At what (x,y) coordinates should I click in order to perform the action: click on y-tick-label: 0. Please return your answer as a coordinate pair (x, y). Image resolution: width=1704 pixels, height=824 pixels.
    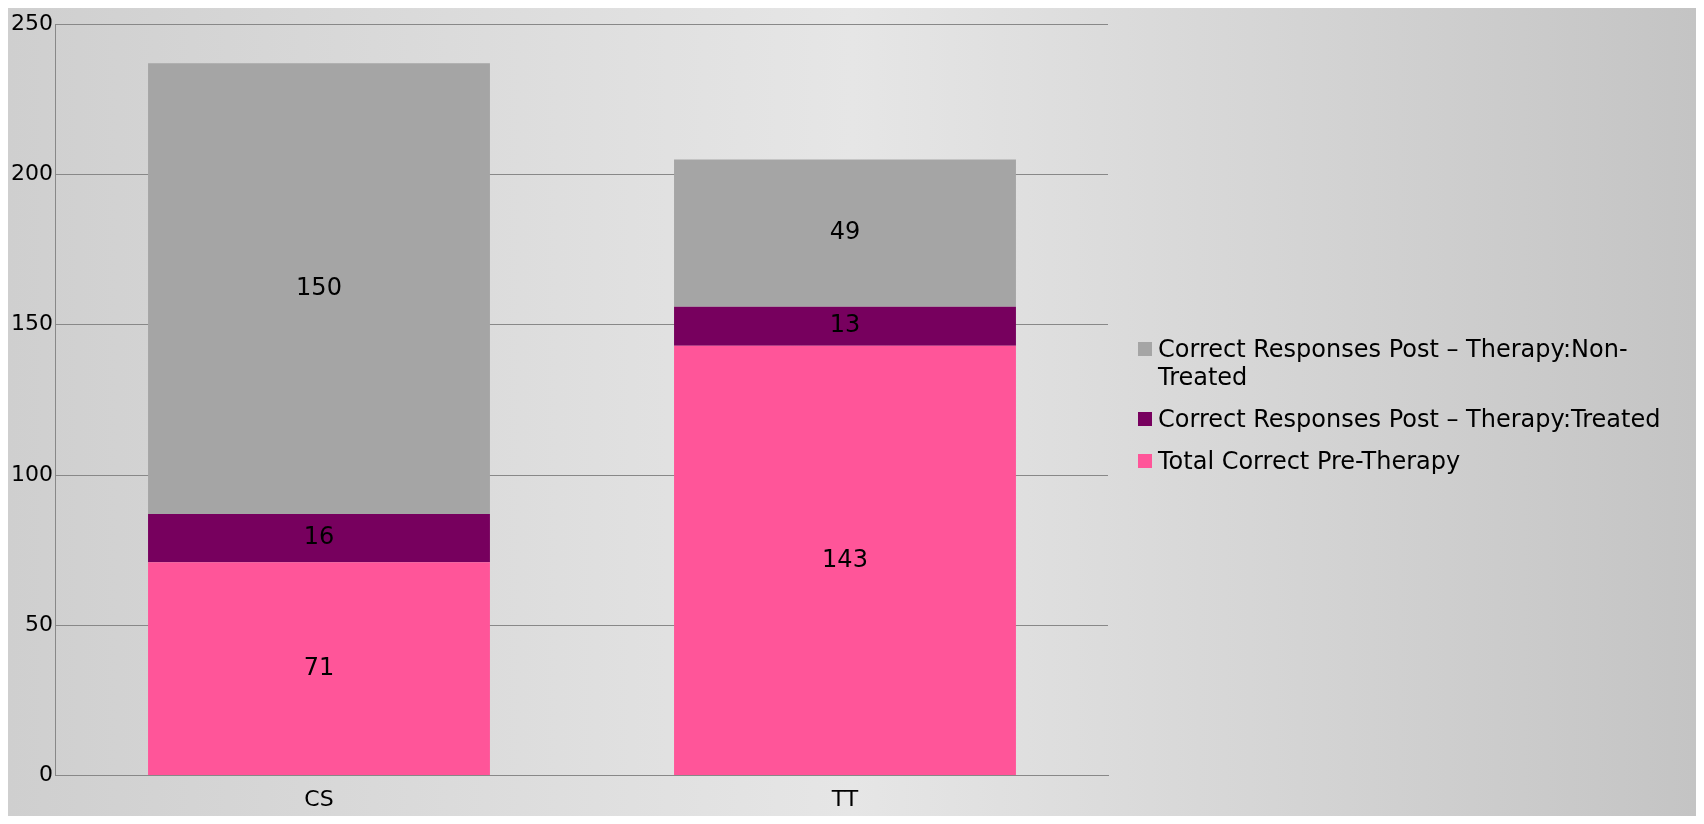
    Looking at the image, I should click on (45, 774).